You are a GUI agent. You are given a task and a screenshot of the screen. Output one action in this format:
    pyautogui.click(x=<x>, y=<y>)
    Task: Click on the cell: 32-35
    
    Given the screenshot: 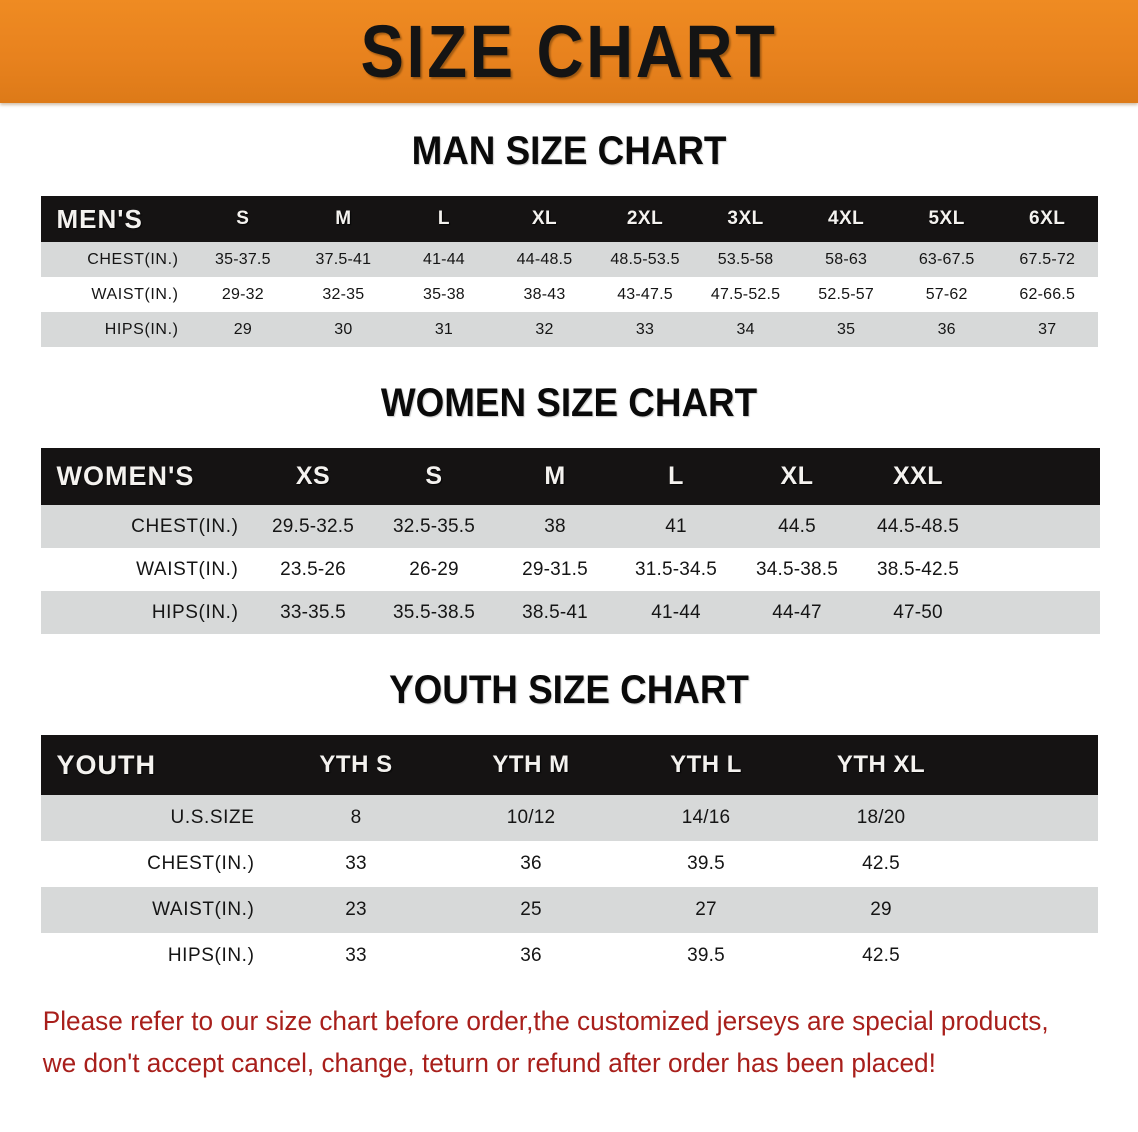 What is the action you would take?
    pyautogui.click(x=343, y=294)
    